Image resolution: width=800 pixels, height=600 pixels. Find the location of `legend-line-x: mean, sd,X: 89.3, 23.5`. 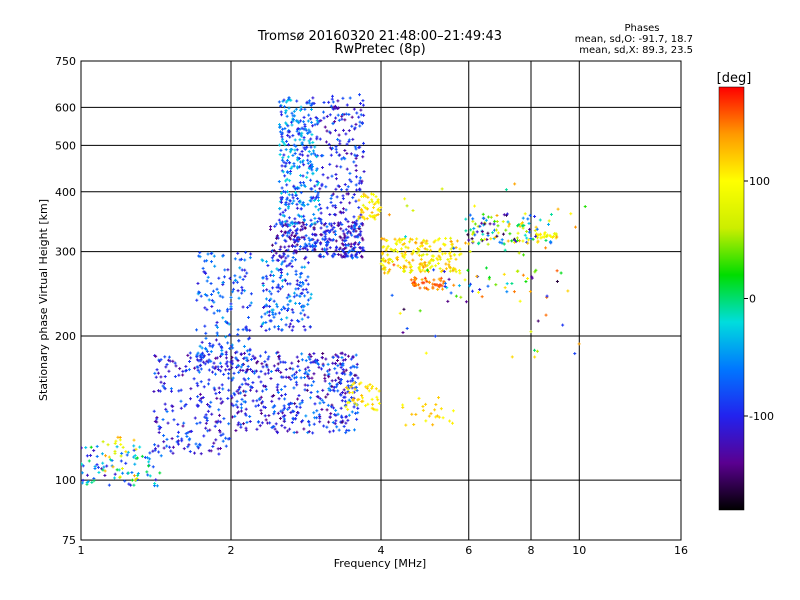

legend-line-x: mean, sd,X: 89.3, 23.5 is located at coordinates (636, 50).